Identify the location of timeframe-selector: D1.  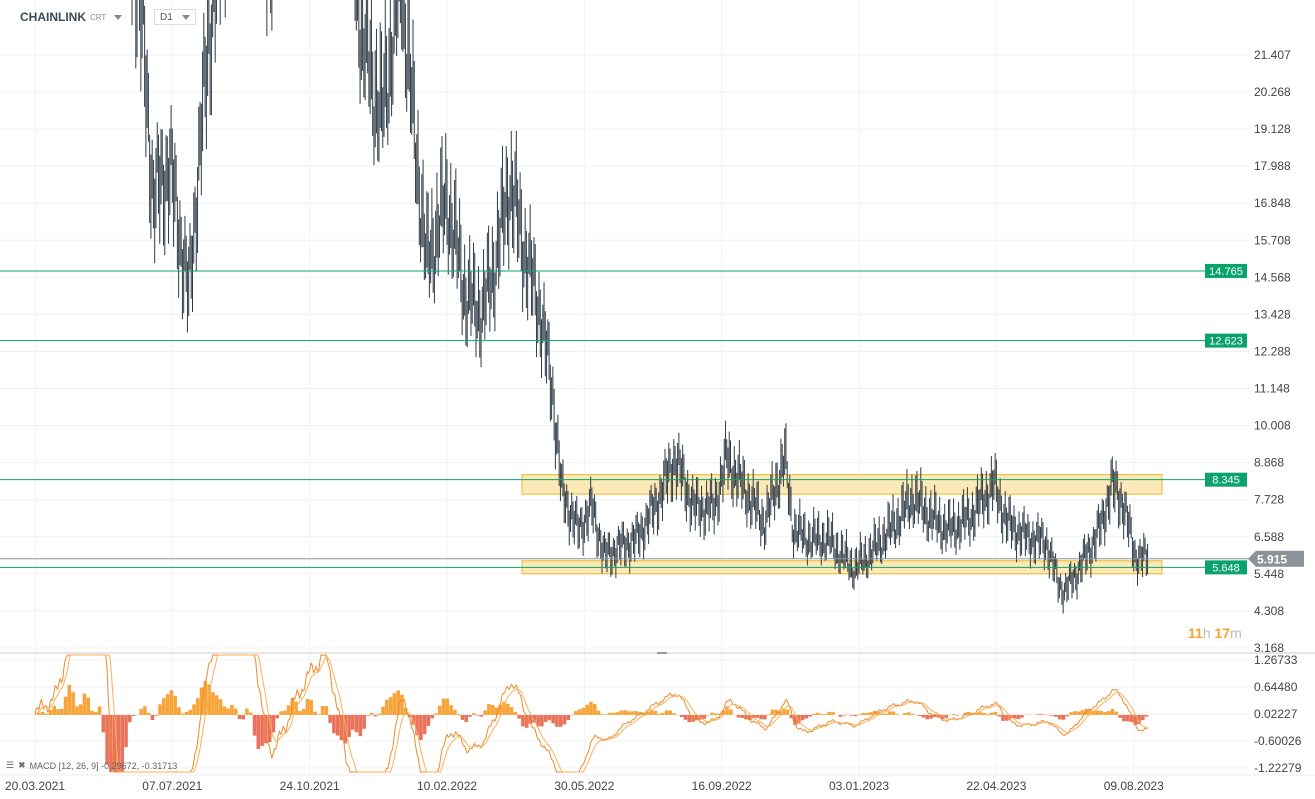
(175, 17).